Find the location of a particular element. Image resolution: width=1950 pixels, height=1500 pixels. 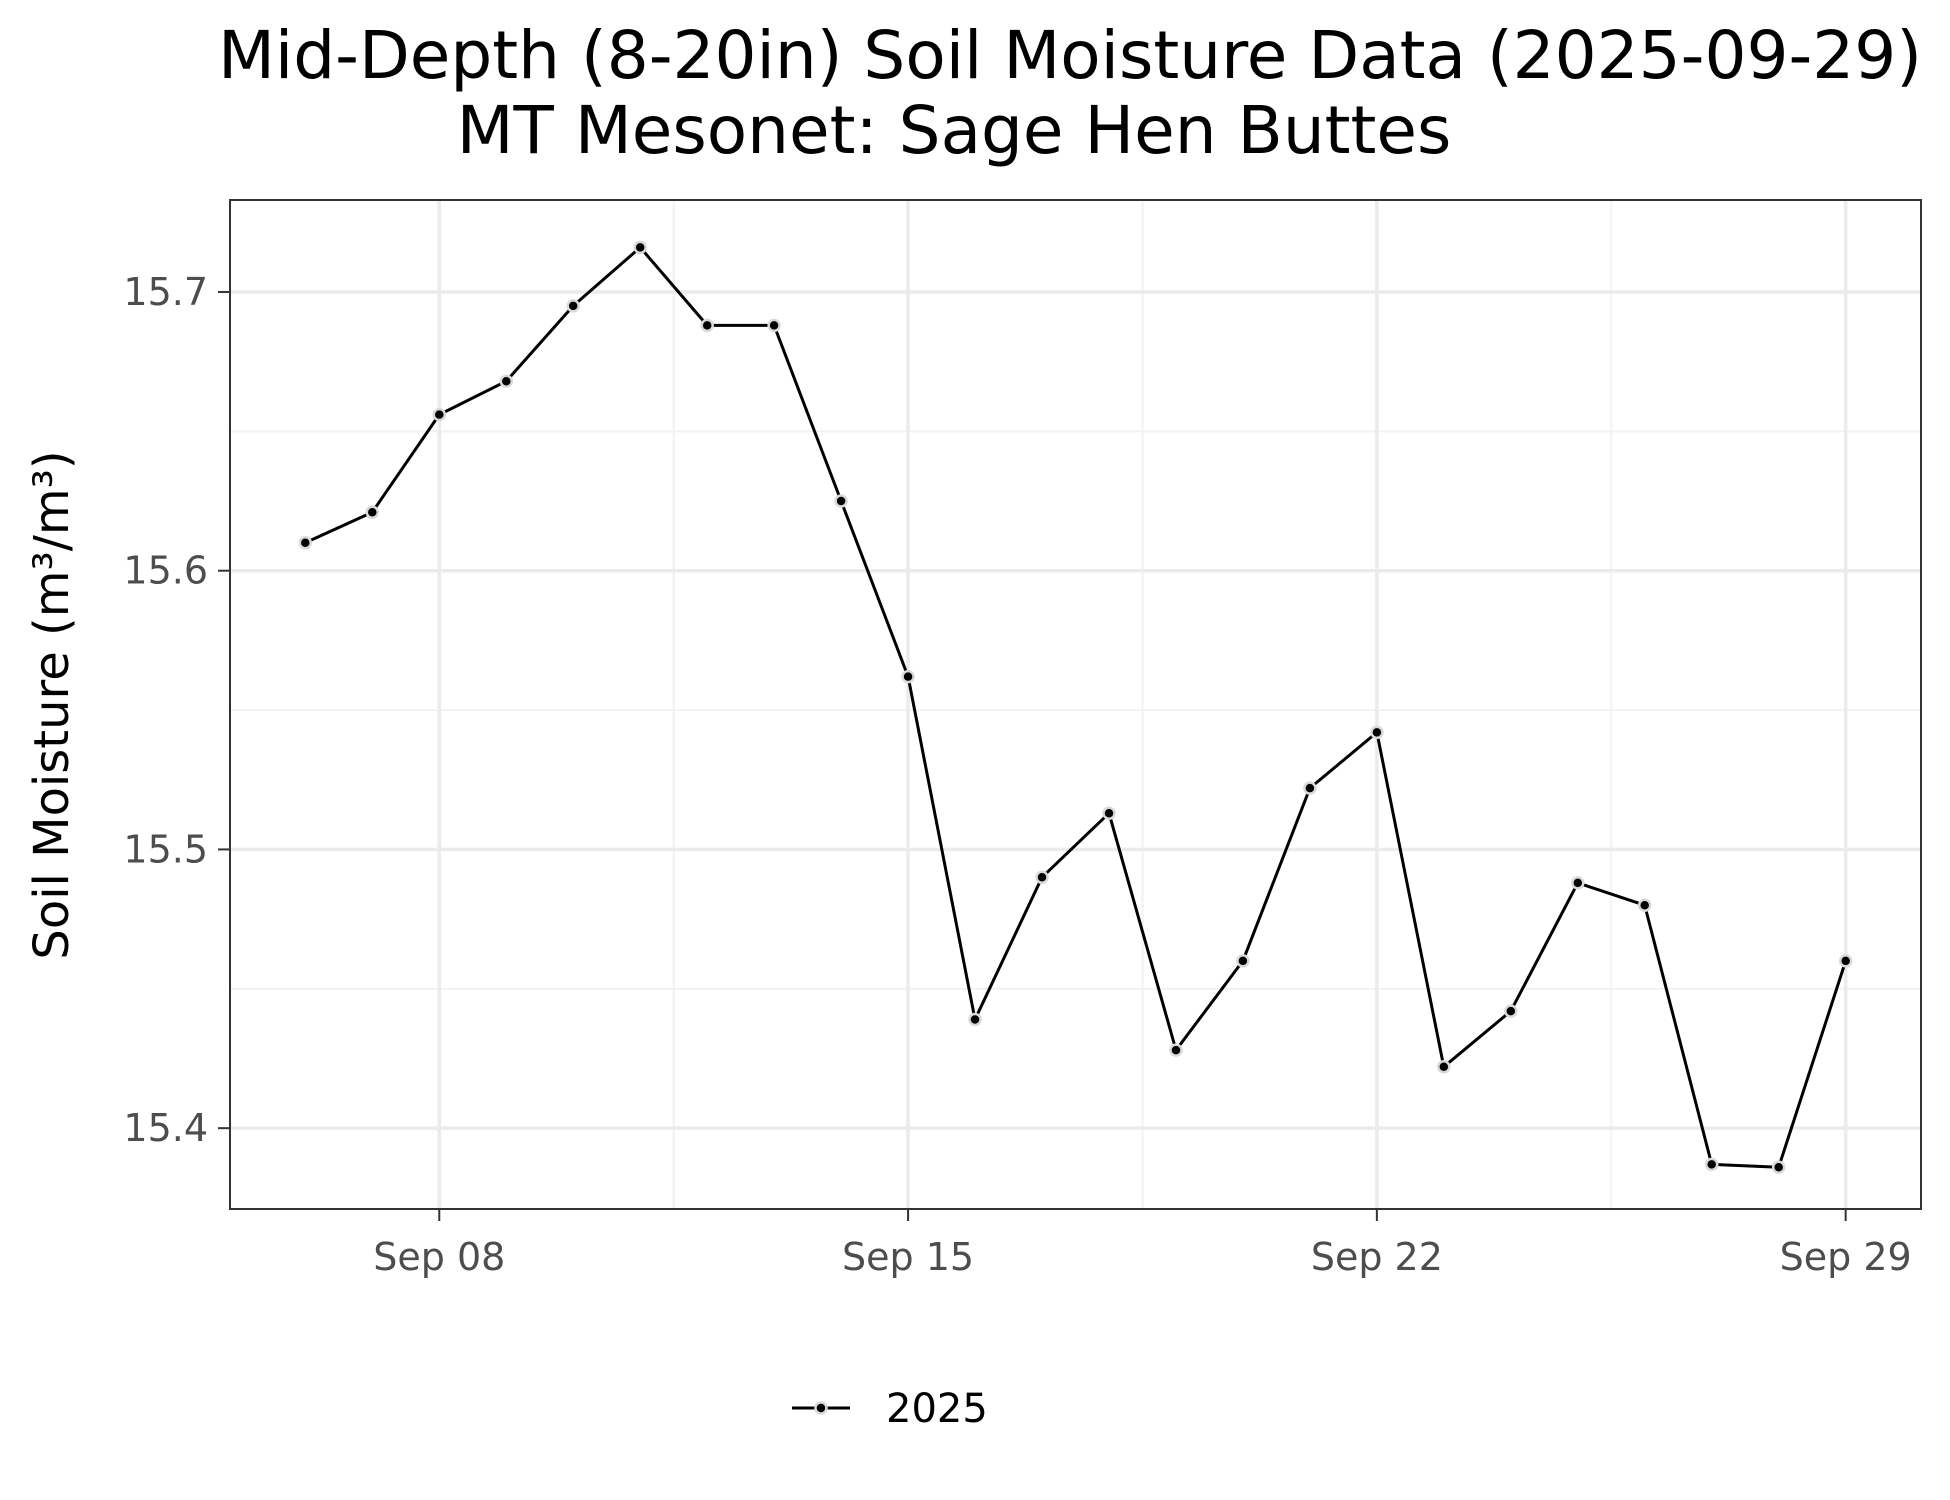

y-tick-label: 15.6 is located at coordinates (165, 571).